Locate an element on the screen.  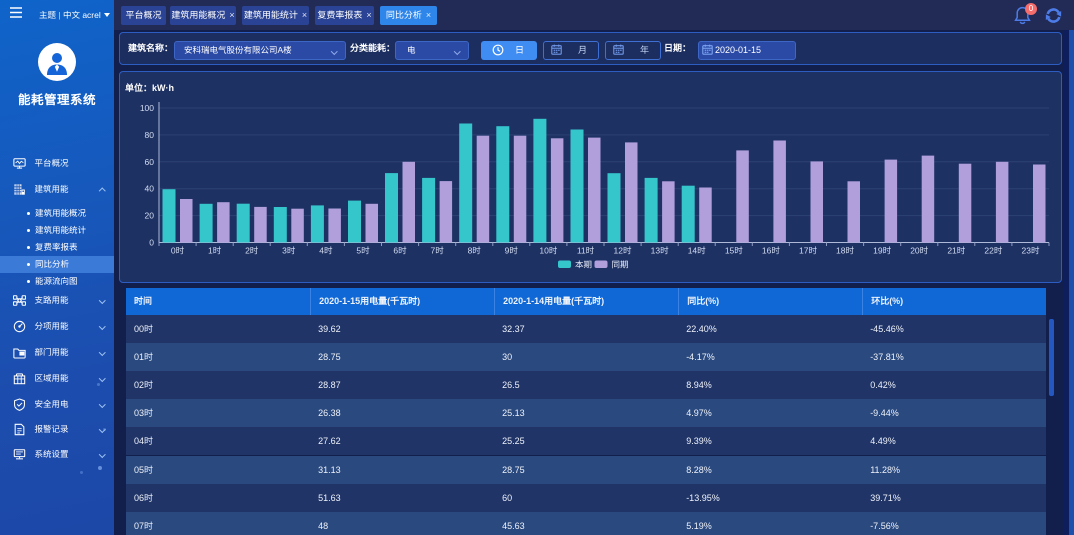
svg-text: 40 is located at coordinates (150, 189).